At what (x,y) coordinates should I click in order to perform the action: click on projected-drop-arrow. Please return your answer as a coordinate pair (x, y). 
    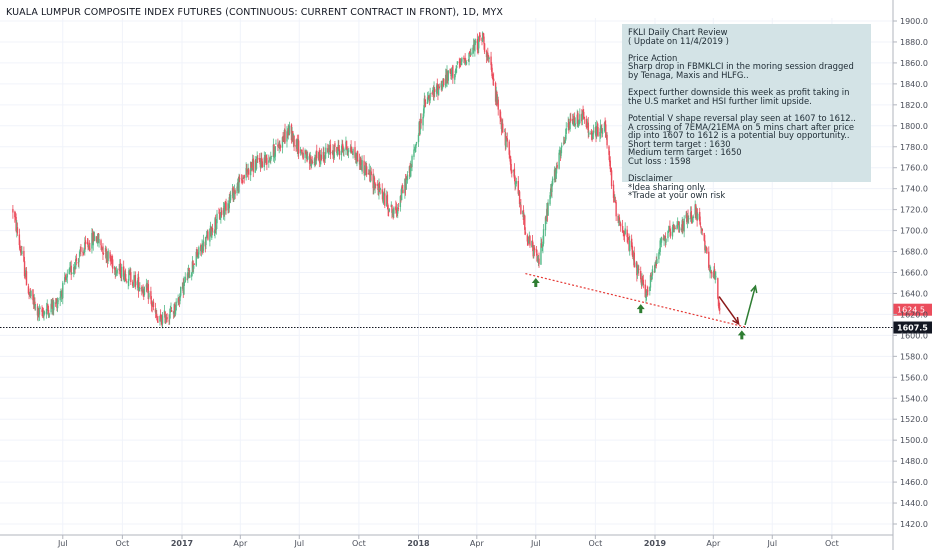
    Looking at the image, I should click on (729, 311).